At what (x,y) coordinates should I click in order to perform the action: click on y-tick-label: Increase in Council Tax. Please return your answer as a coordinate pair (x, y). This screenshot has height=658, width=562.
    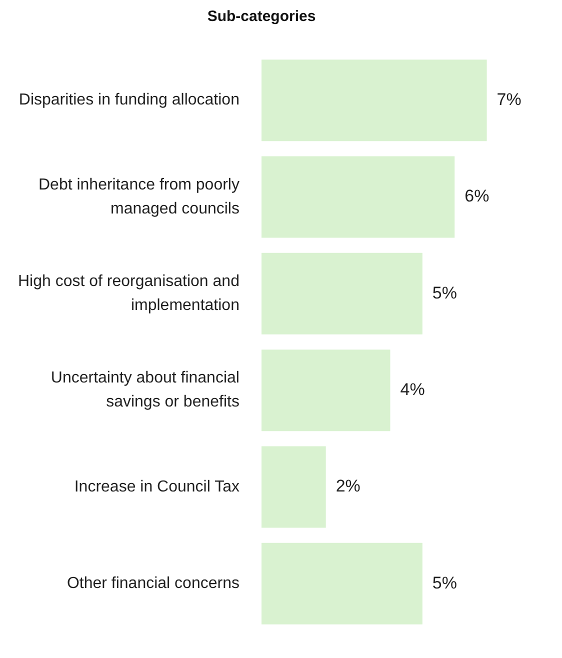
    Looking at the image, I should click on (157, 487).